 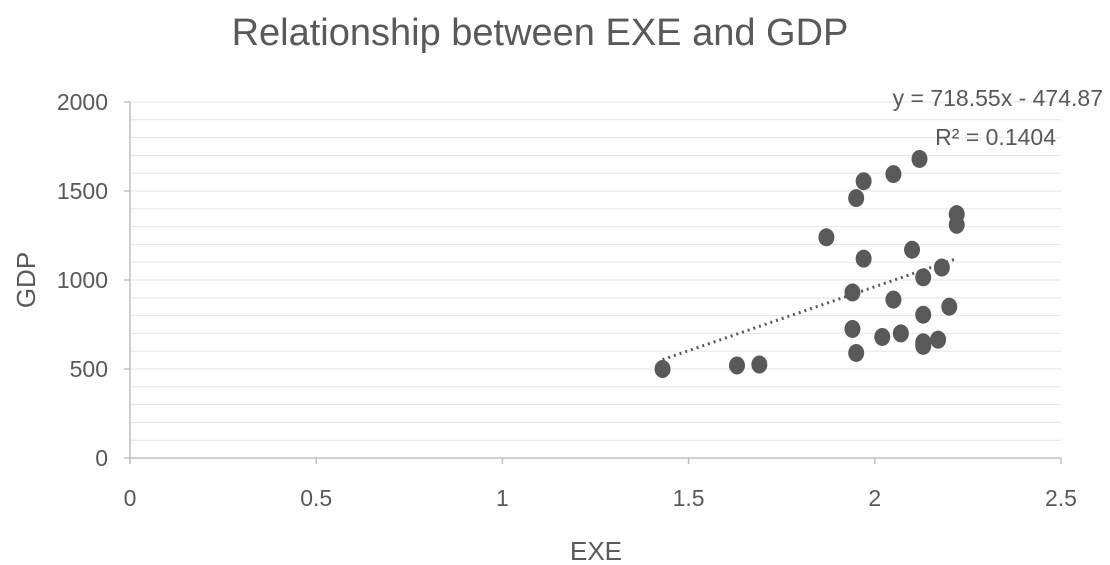 I want to click on x-tick-labels: 0 0.5 1 1.5 2 2.5, so click(x=600, y=498).